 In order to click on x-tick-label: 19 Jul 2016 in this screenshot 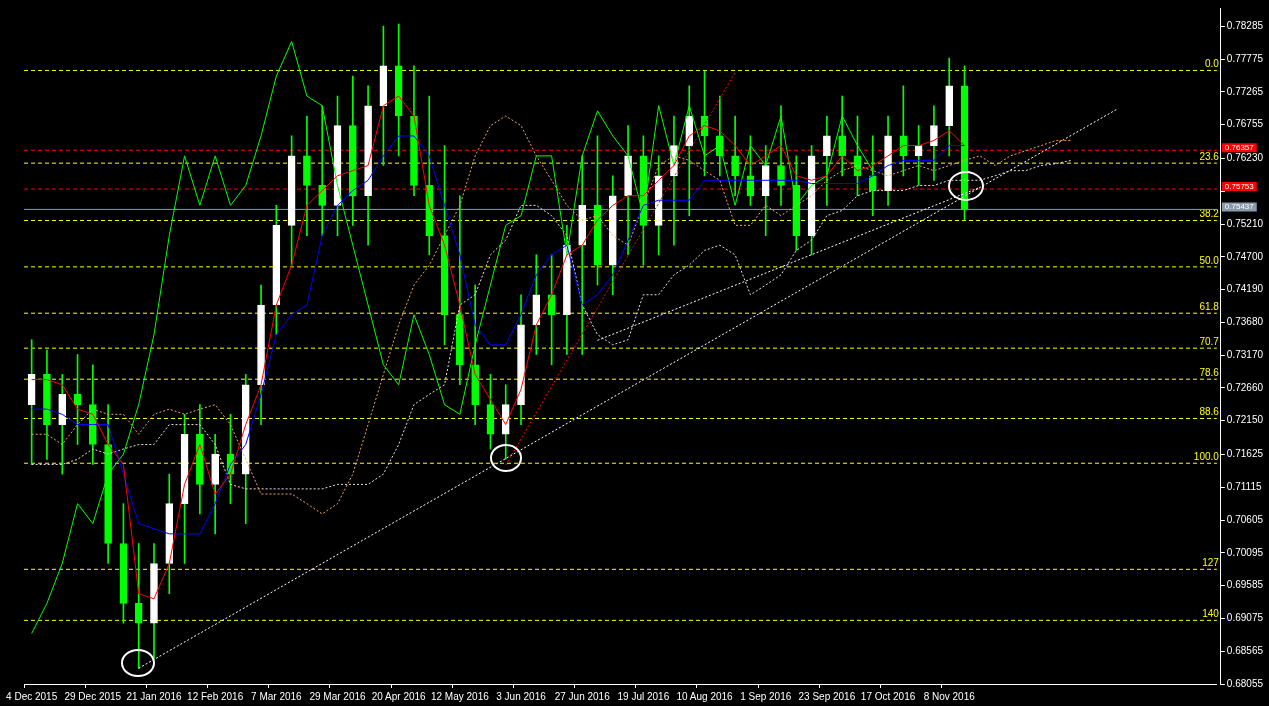, I will do `click(643, 696)`.